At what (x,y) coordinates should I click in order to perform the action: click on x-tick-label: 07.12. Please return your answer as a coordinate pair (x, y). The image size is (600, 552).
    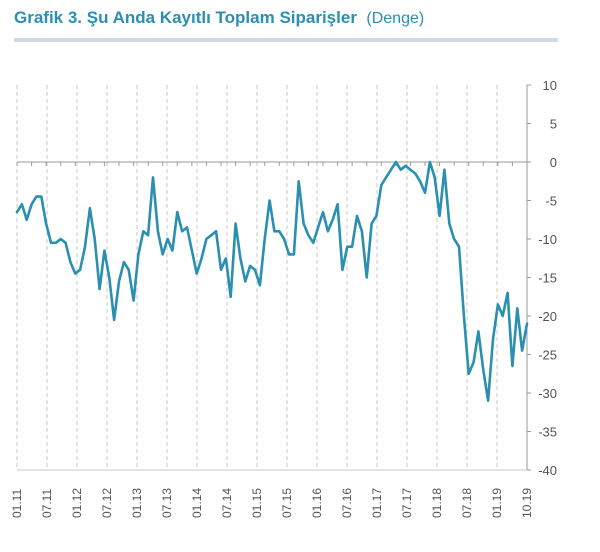
    Looking at the image, I should click on (107, 503).